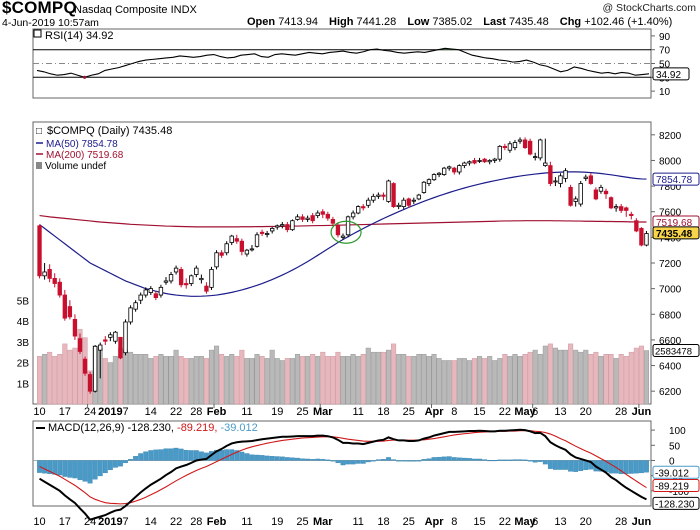 This screenshot has height=530, width=700. Describe the element at coordinates (82, 144) in the screenshot. I see `ma50-legend: MA(50) 7854.78` at that location.